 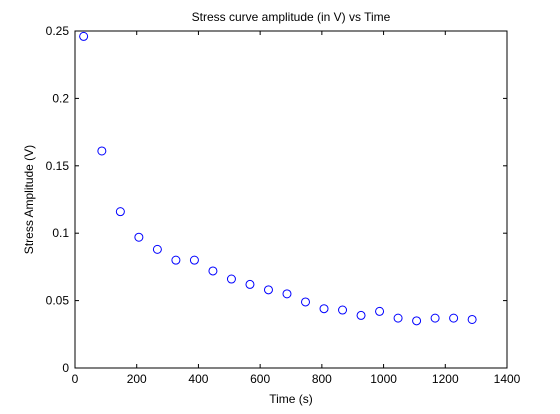 I want to click on y-axis-label: Stress Amplitude (V), so click(x=29, y=199).